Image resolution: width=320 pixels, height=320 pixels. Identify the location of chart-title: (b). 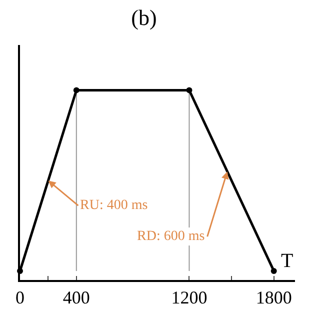
(144, 17).